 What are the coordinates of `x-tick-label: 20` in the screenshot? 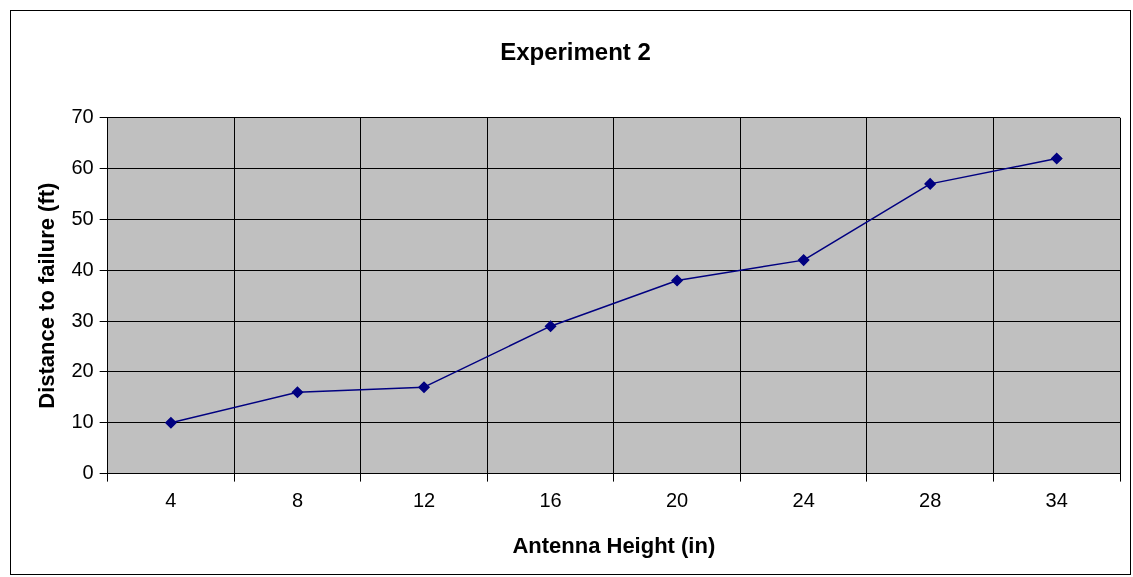 It's located at (677, 500).